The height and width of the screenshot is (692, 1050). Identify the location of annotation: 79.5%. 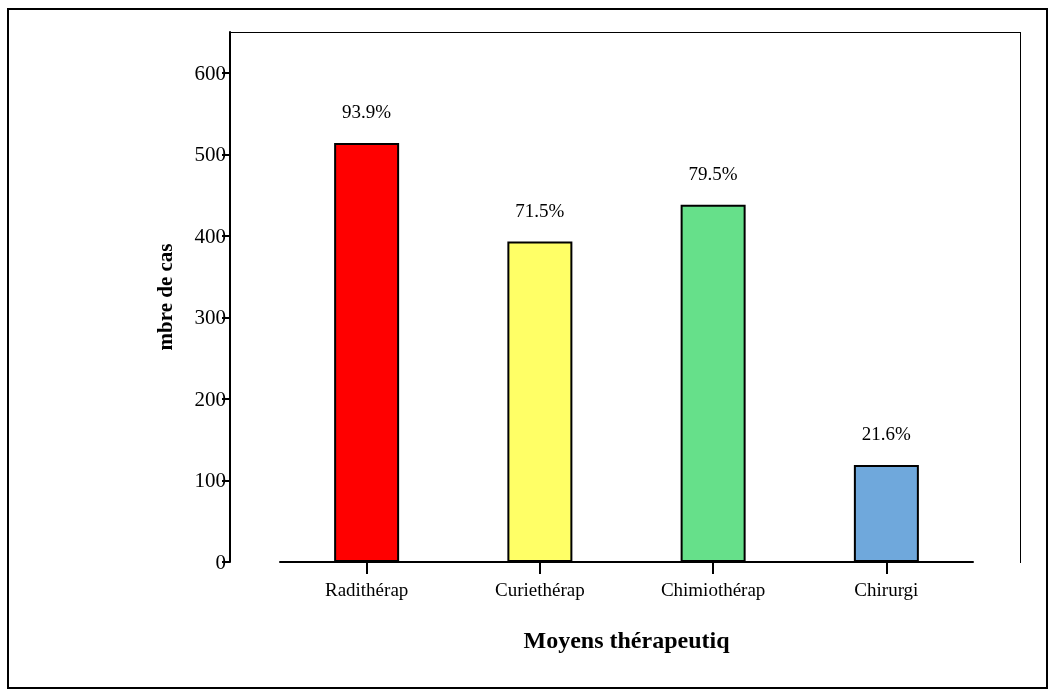
(713, 173).